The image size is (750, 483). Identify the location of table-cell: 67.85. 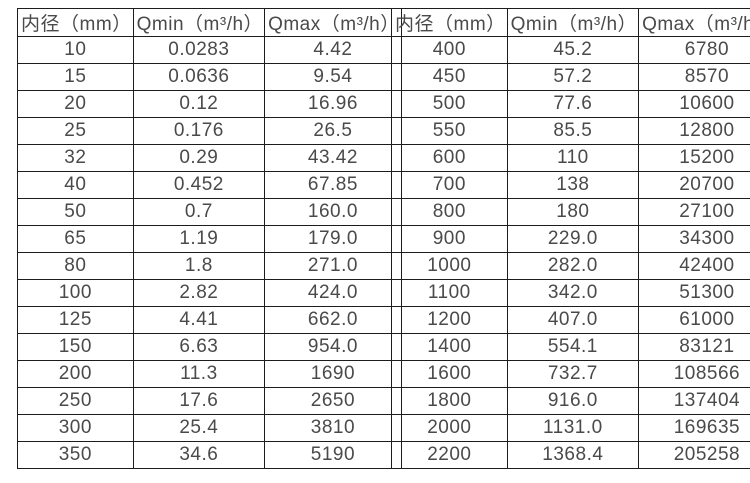
(333, 185).